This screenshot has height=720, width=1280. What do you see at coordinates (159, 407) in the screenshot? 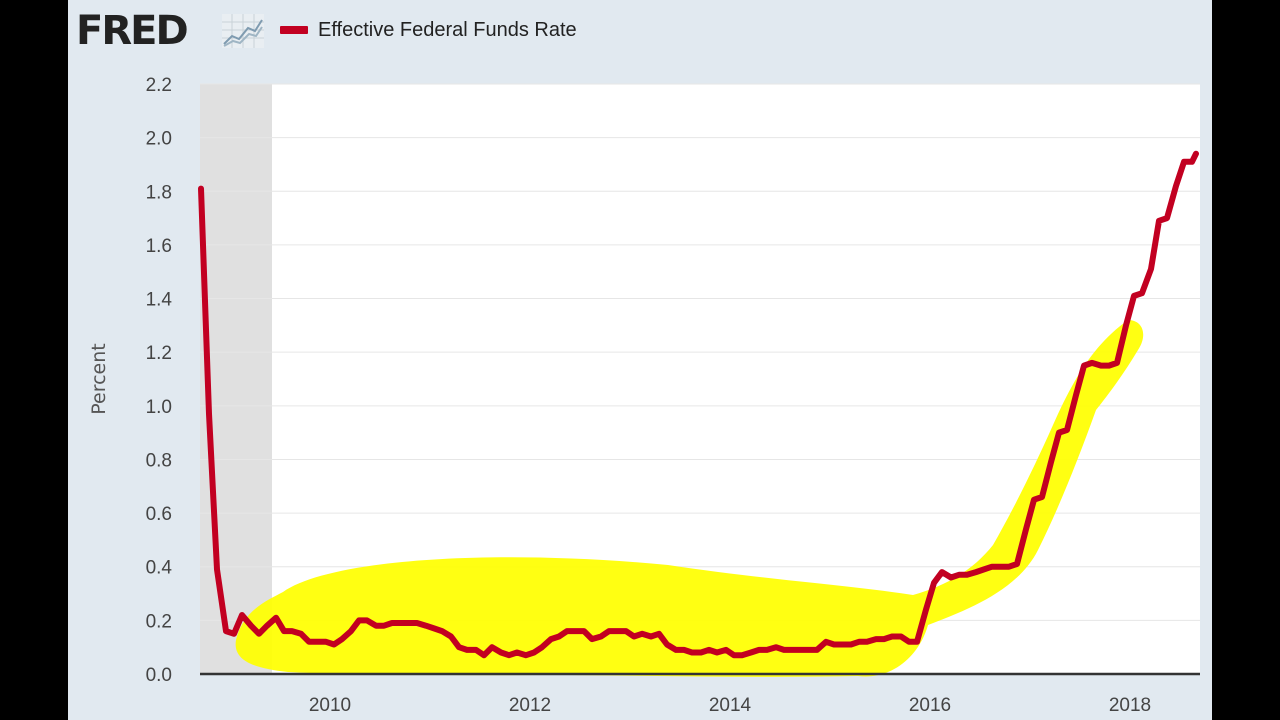
I see `y-tick-label: 1.0` at bounding box center [159, 407].